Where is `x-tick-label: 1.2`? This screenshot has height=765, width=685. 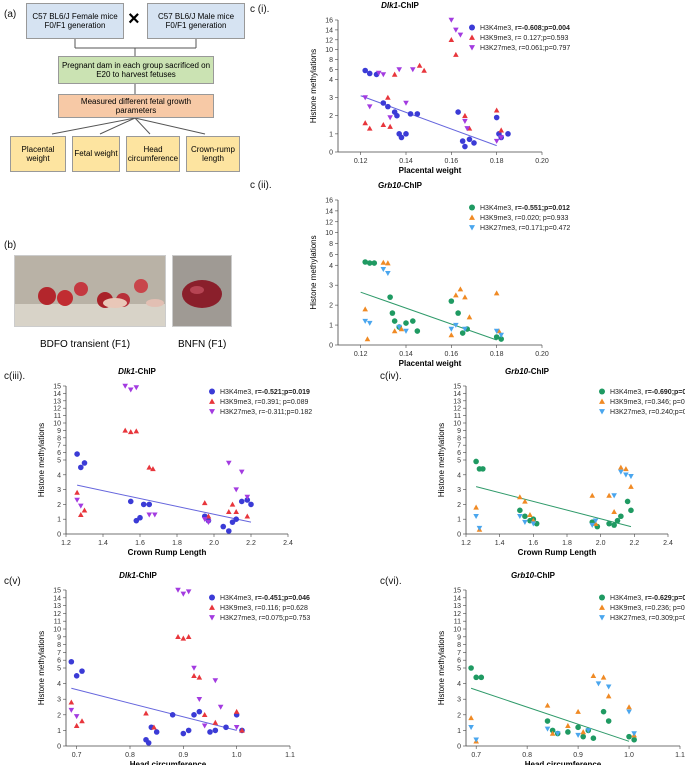
x-tick-label: 1.2 is located at coordinates (466, 543).